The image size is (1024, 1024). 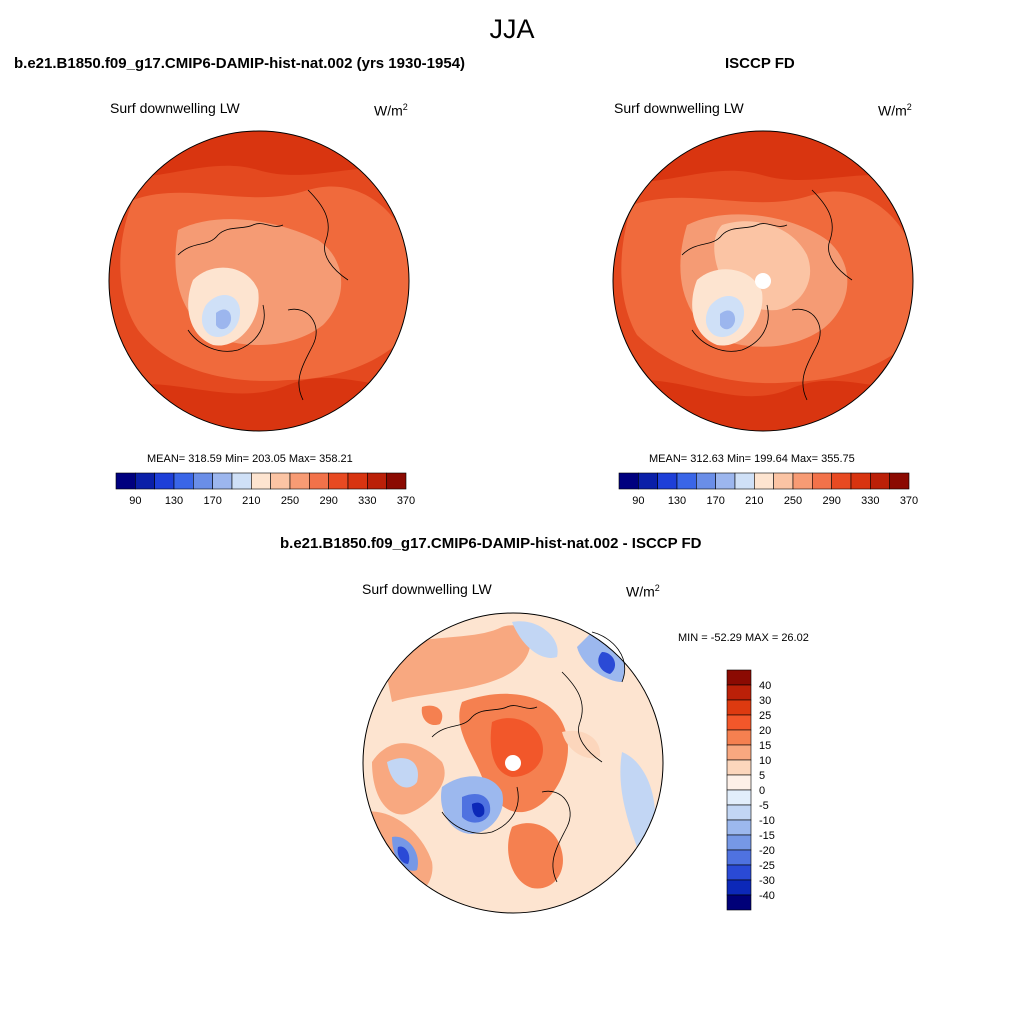 What do you see at coordinates (174, 501) in the screenshot?
I see `panel1-colorbar-tick-label: 130` at bounding box center [174, 501].